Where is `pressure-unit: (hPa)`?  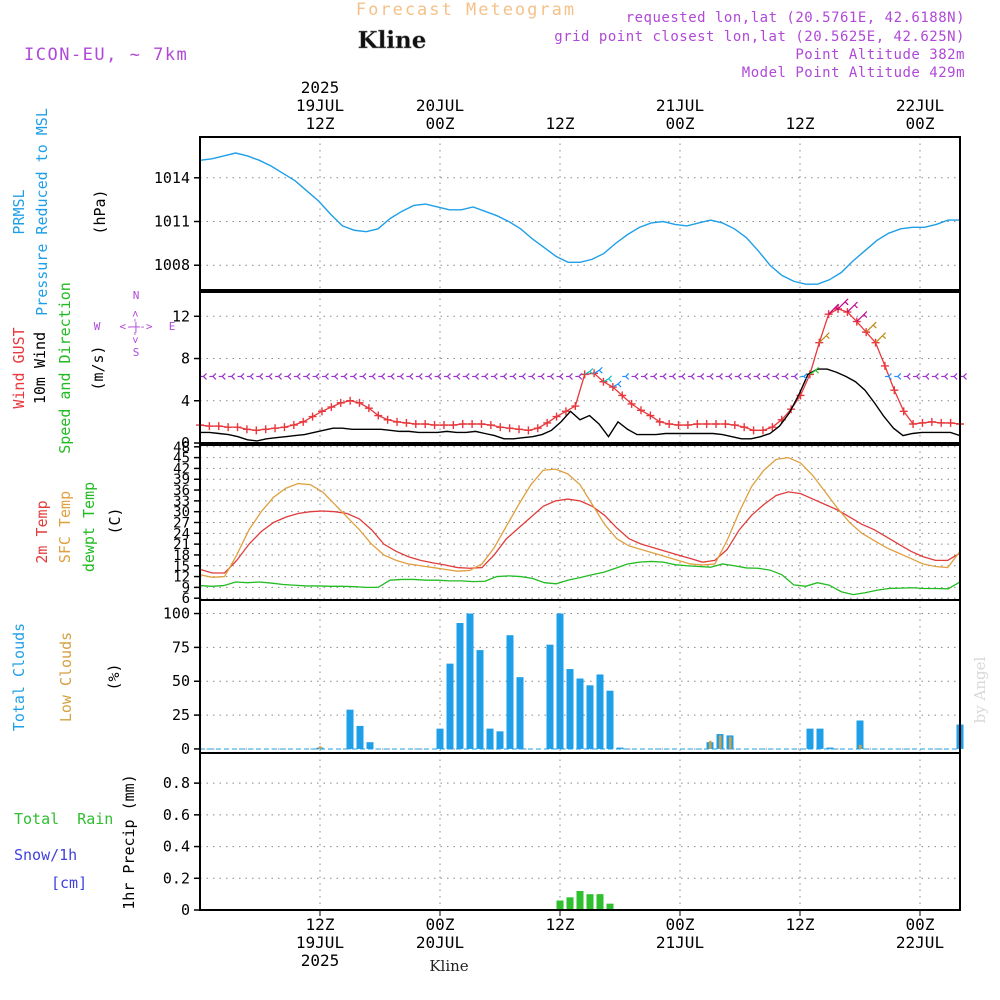
pressure-unit: (hPa) is located at coordinates (100, 211).